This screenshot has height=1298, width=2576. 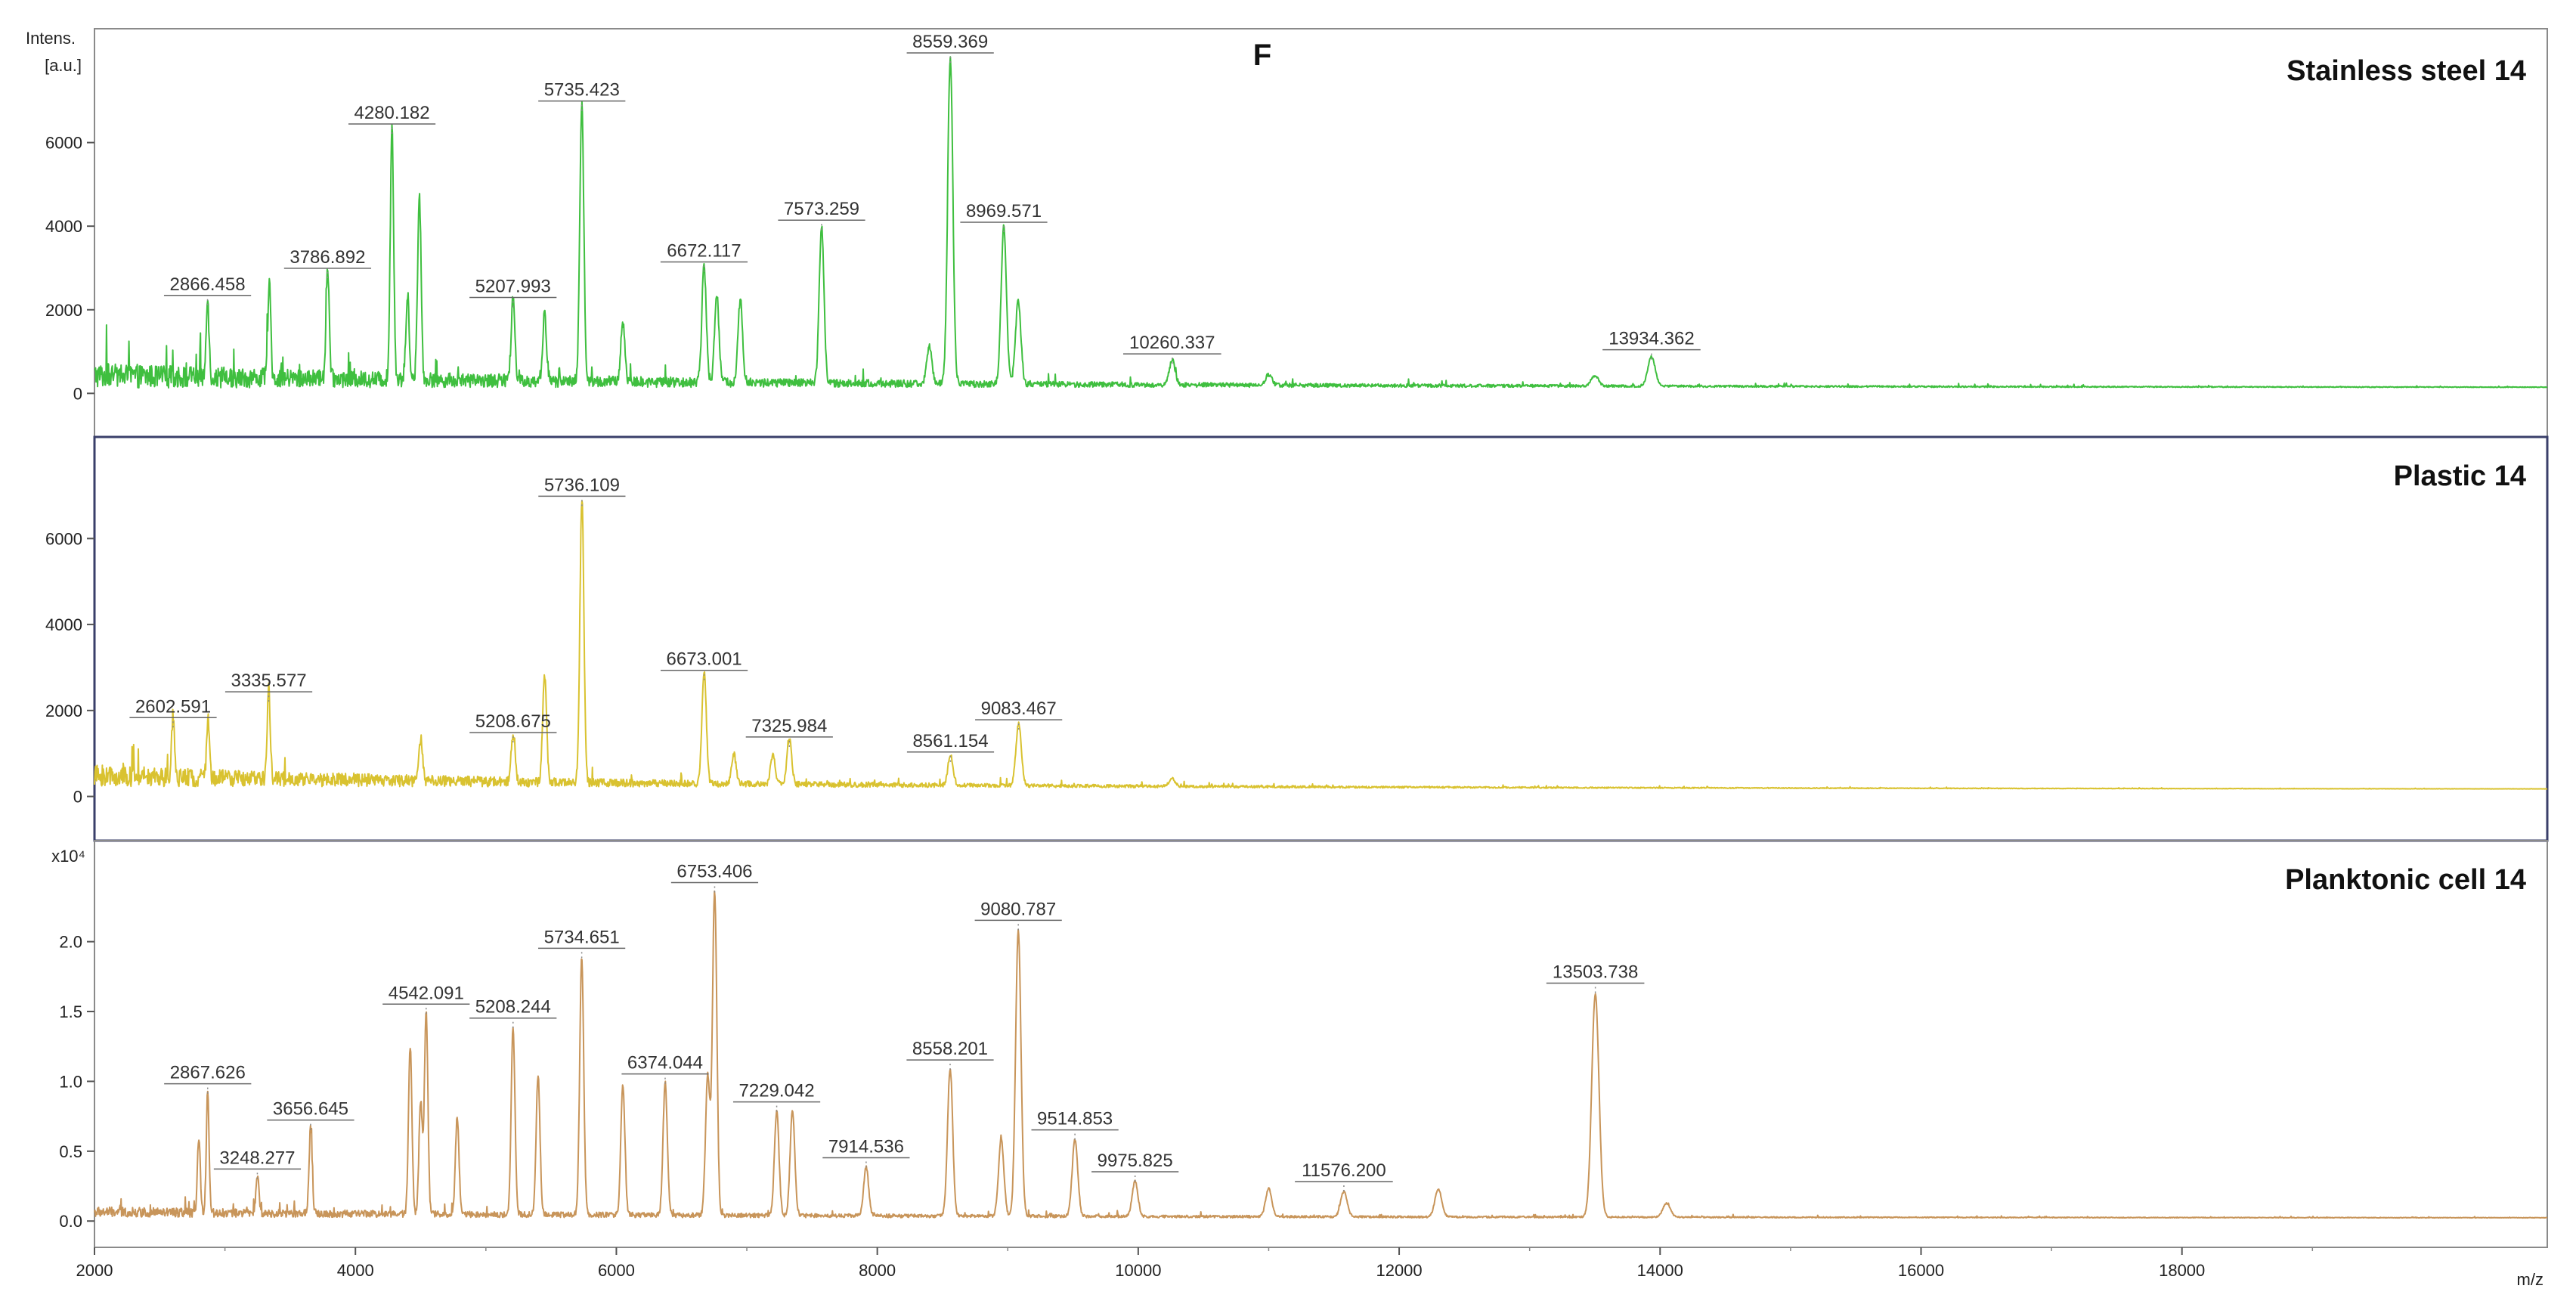 I want to click on panel-title: Stainless steel 14, so click(x=2406, y=71).